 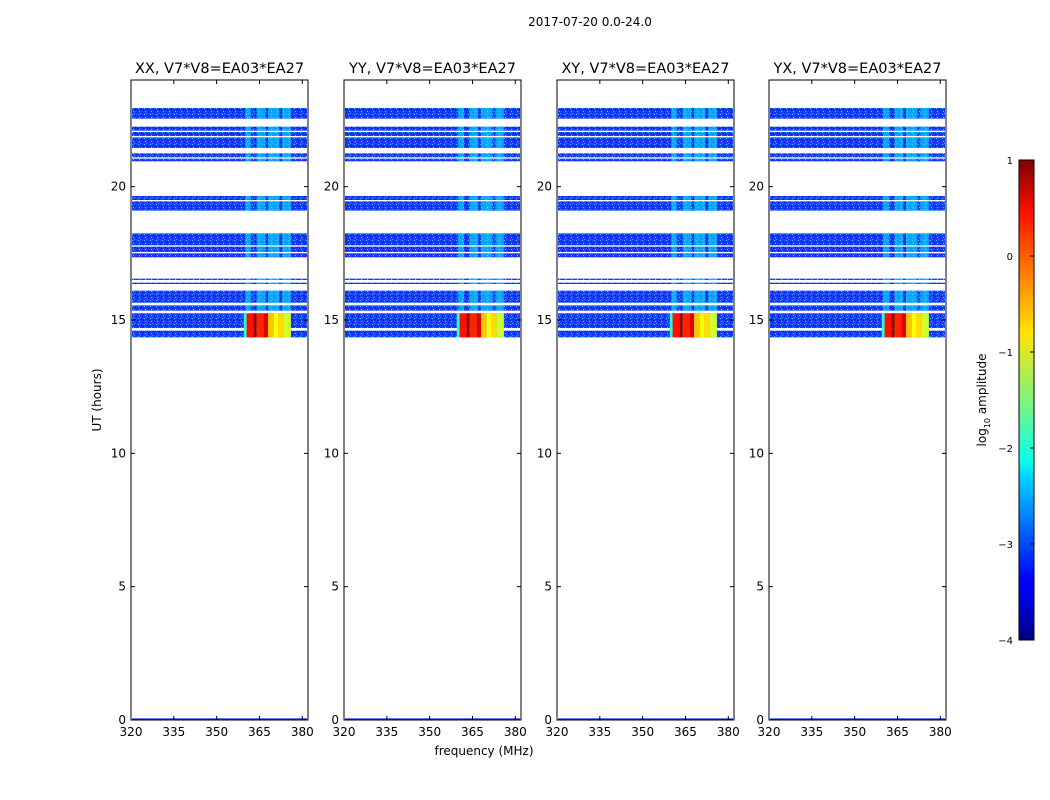 What do you see at coordinates (331, 453) in the screenshot?
I see `y-tick-label: 10` at bounding box center [331, 453].